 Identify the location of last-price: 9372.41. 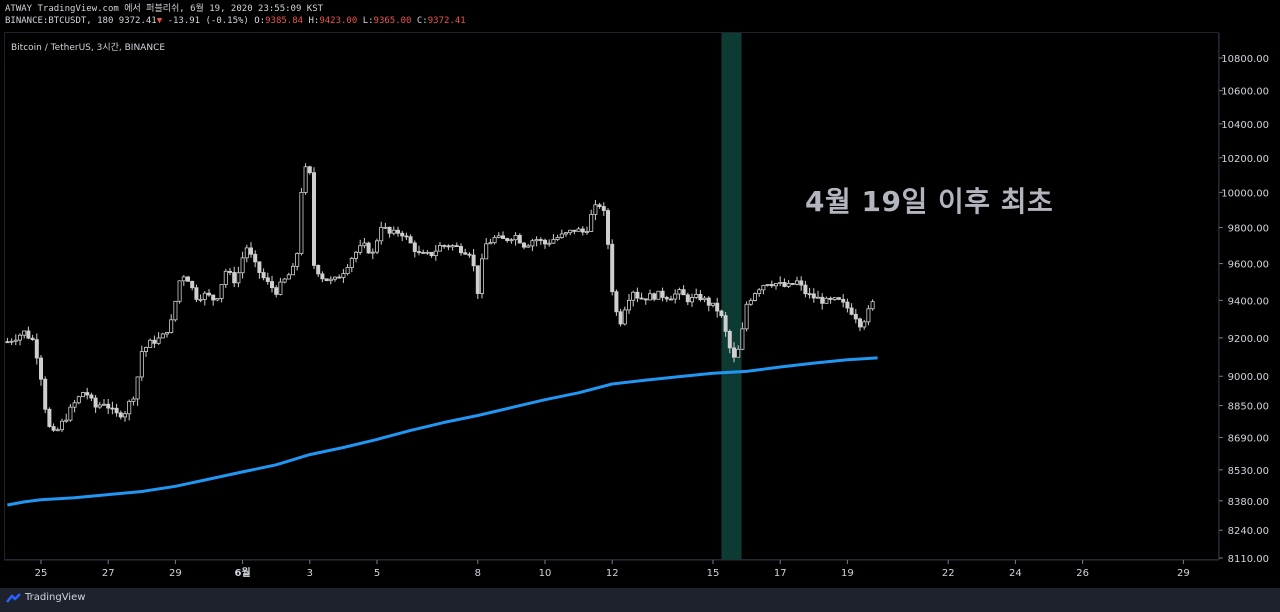
(137, 21).